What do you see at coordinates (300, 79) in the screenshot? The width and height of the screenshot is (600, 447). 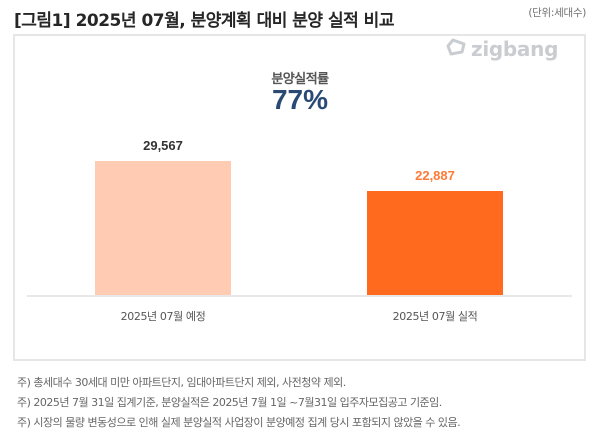 I see `sales-rate-label: 분양실적률` at bounding box center [300, 79].